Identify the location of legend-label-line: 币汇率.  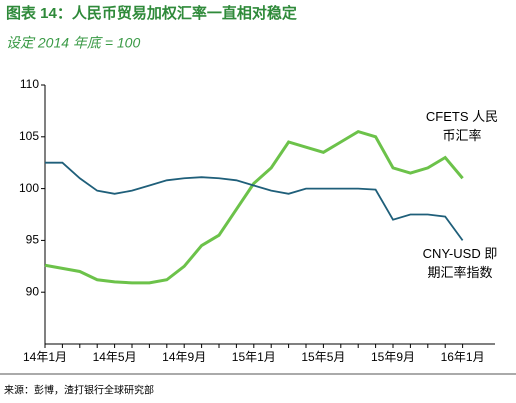
(461, 135).